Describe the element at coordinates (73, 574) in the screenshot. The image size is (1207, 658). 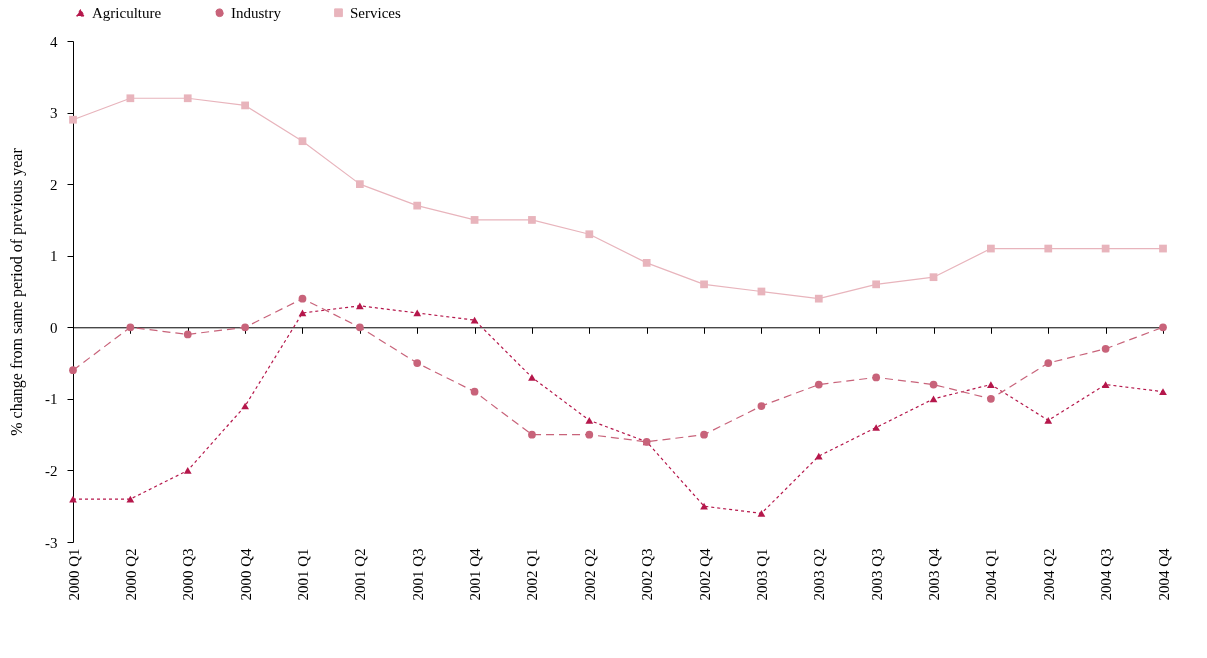
I see `x-tick-label: 2000 Q1` at that location.